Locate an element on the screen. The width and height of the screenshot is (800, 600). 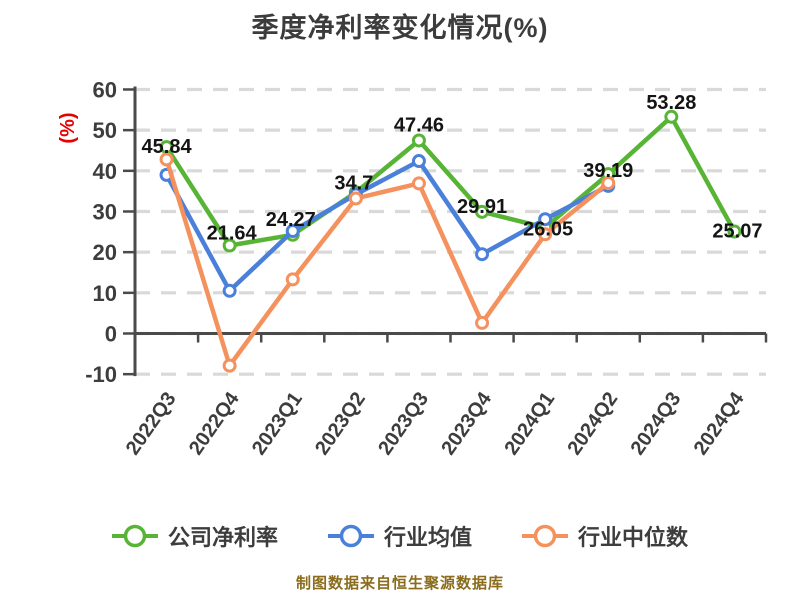
data-label-company-net-margin-2024Q1: 26.05 is located at coordinates (548, 230).